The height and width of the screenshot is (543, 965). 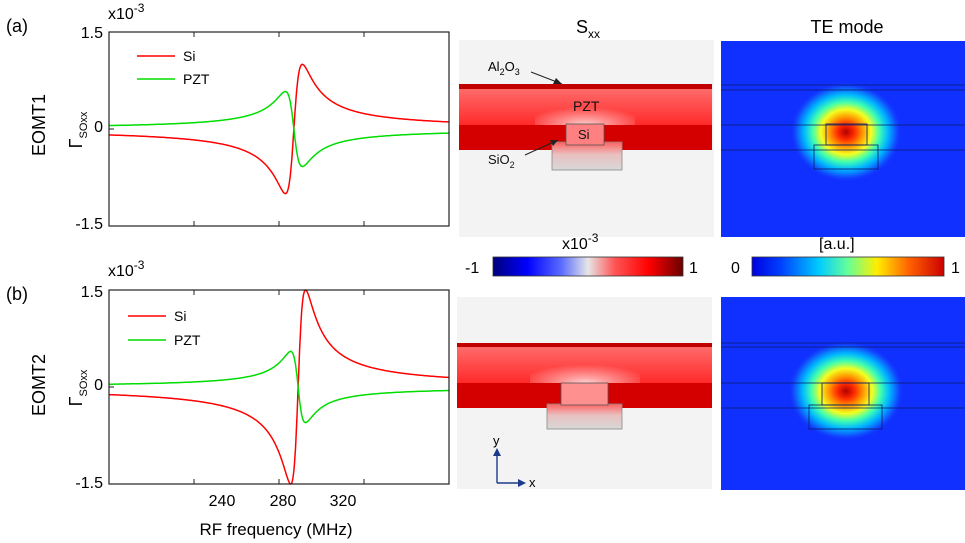 What do you see at coordinates (581, 254) in the screenshot?
I see `sxx-colorbar: x10-3 -1 1` at bounding box center [581, 254].